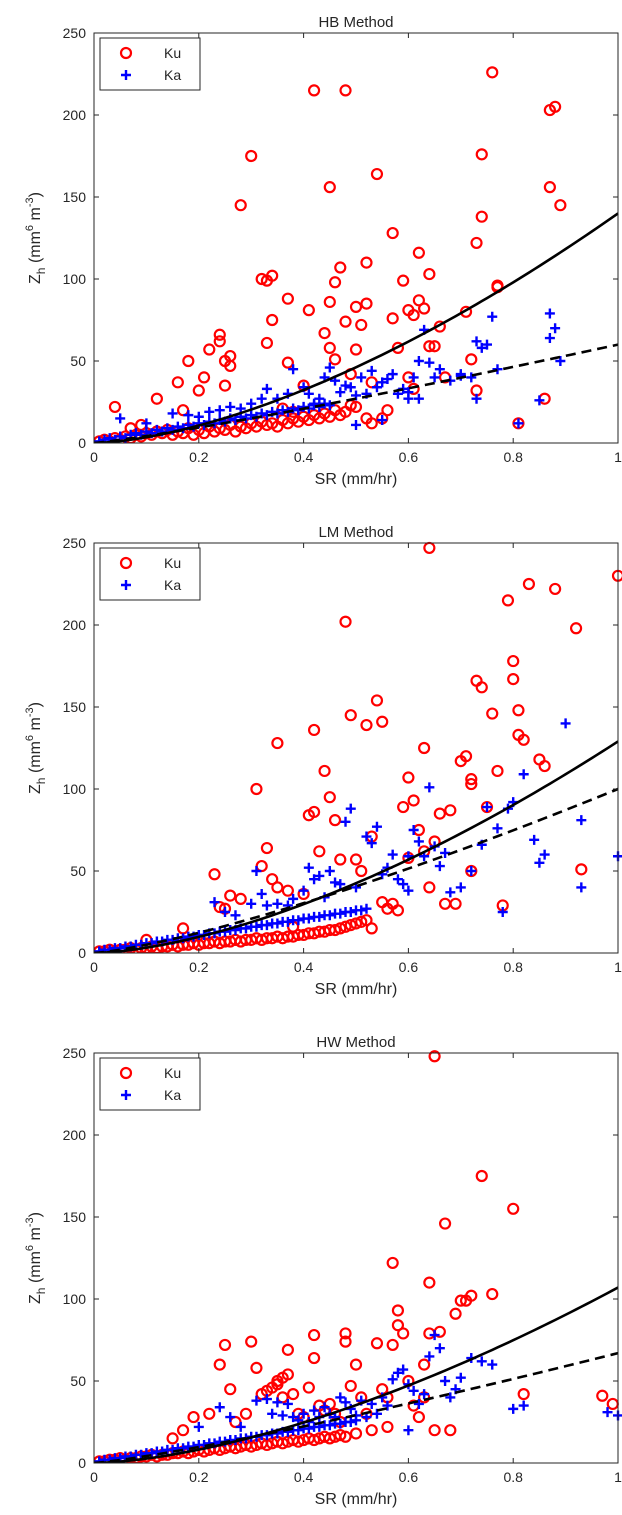 This screenshot has width=622, height=1515. I want to click on x-tick-label: 0.6, so click(409, 1477).